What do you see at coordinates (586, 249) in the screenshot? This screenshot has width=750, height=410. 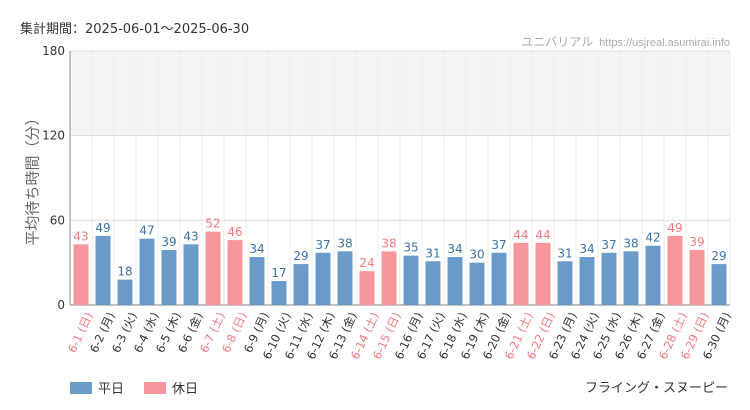 I see `value-label-24: 34` at bounding box center [586, 249].